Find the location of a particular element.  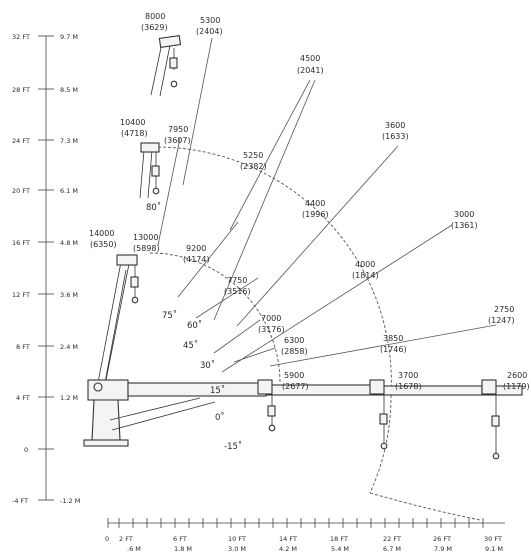

x-tick-label-ft: 26 FT is located at coordinates (442, 539).